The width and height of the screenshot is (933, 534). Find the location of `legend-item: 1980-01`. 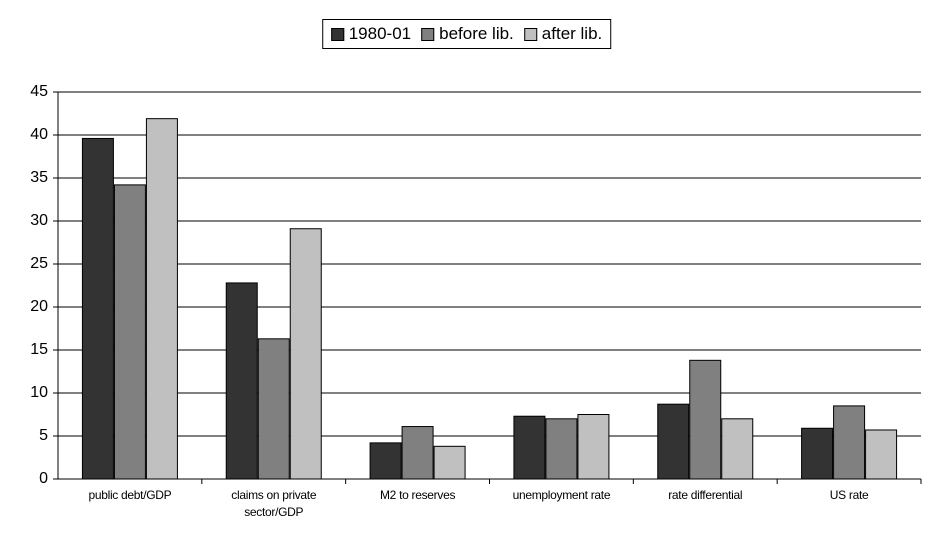

legend-item: 1980-01 is located at coordinates (371, 34).